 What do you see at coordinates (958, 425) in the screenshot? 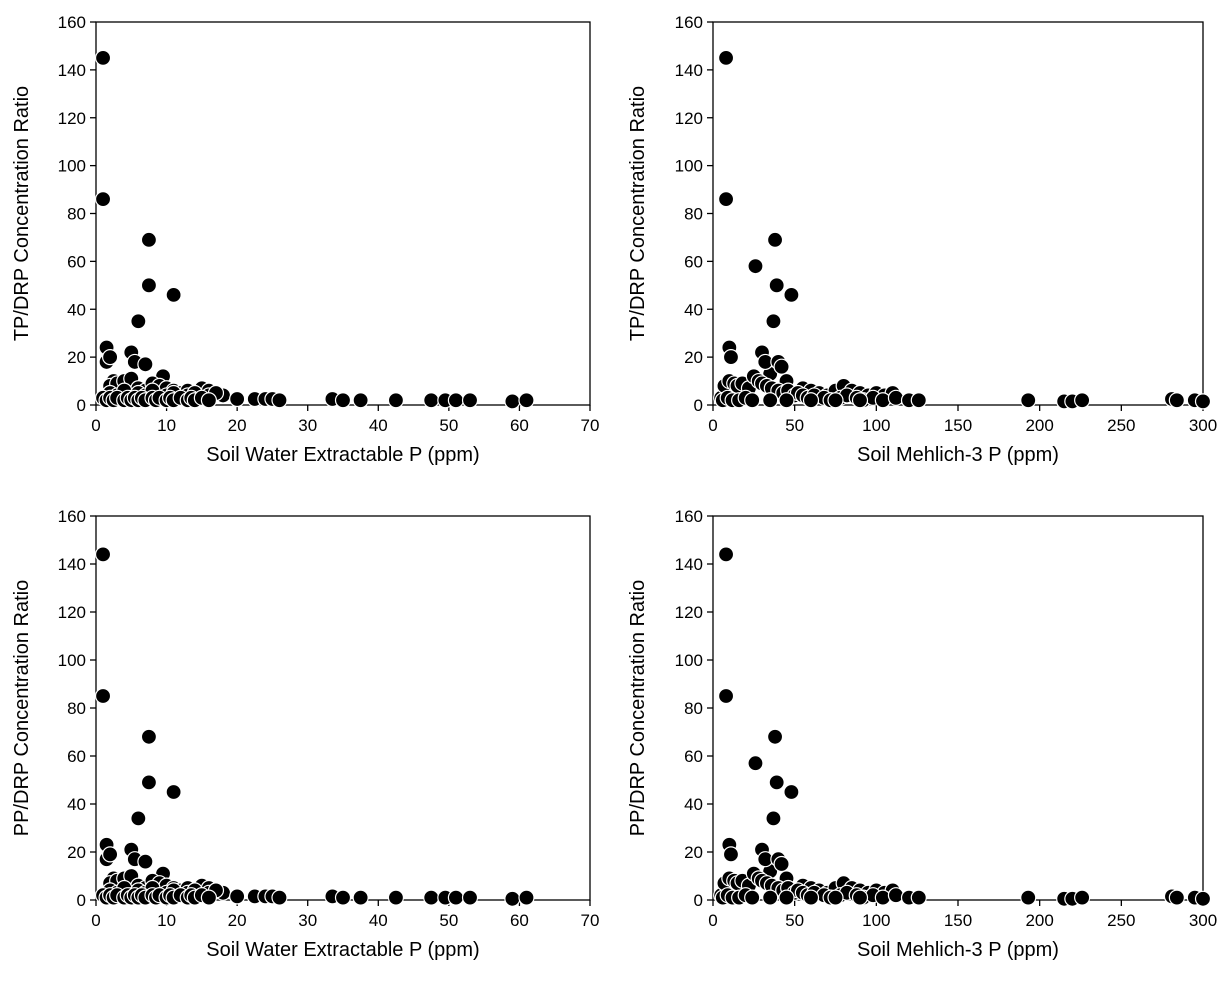
I see `x-tick-label: 150` at bounding box center [958, 425].